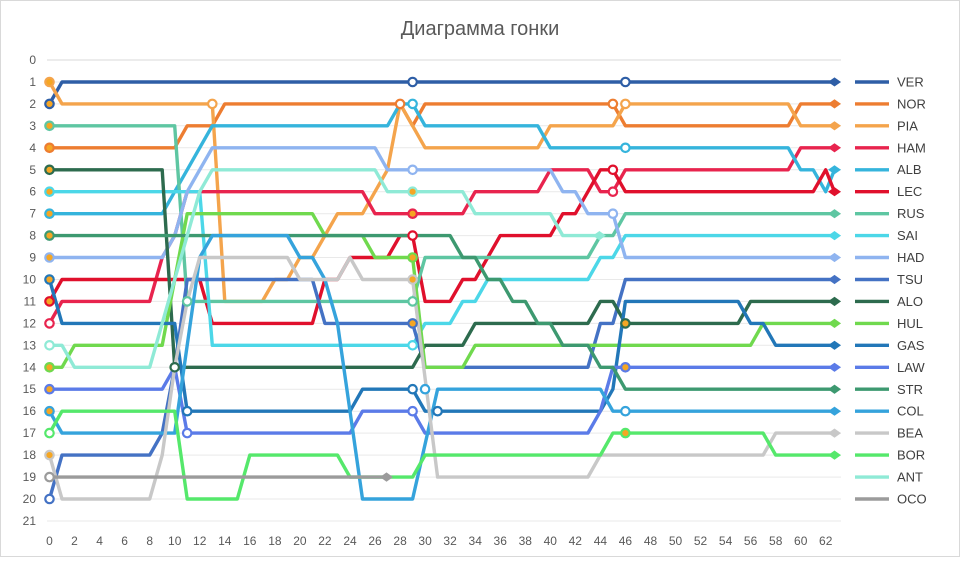  What do you see at coordinates (911, 213) in the screenshot?
I see `svg-text: RUS` at bounding box center [911, 213].